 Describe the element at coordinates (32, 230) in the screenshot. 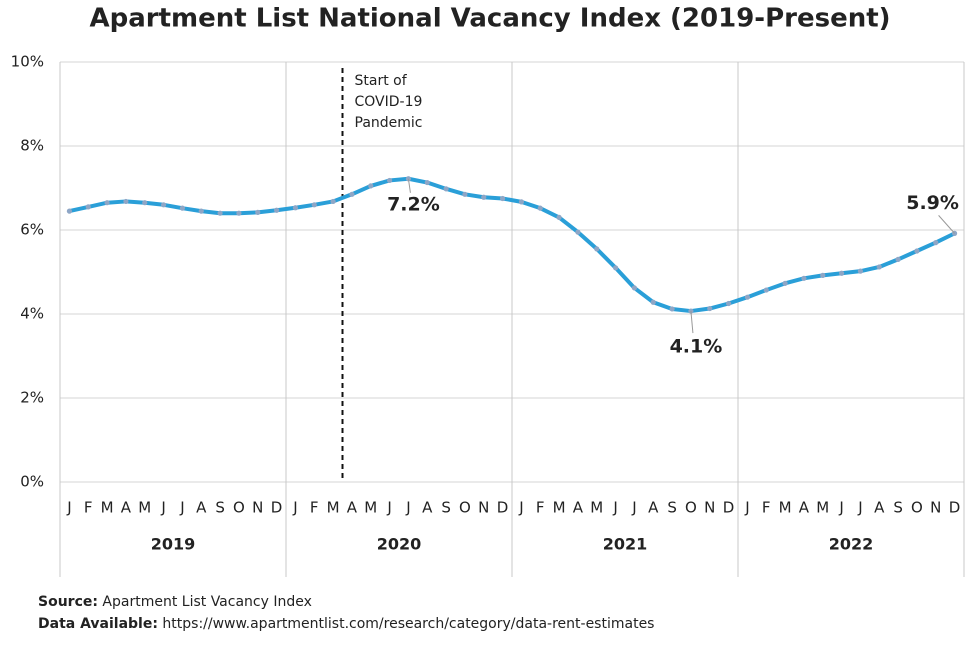

I see `y-tick-label: 6%` at that location.